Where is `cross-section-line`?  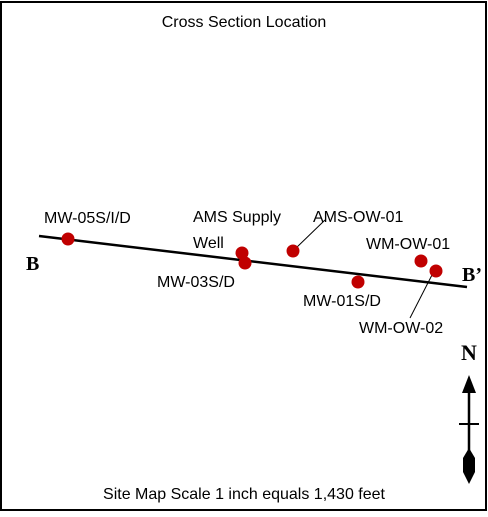
cross-section-line is located at coordinates (253, 261).